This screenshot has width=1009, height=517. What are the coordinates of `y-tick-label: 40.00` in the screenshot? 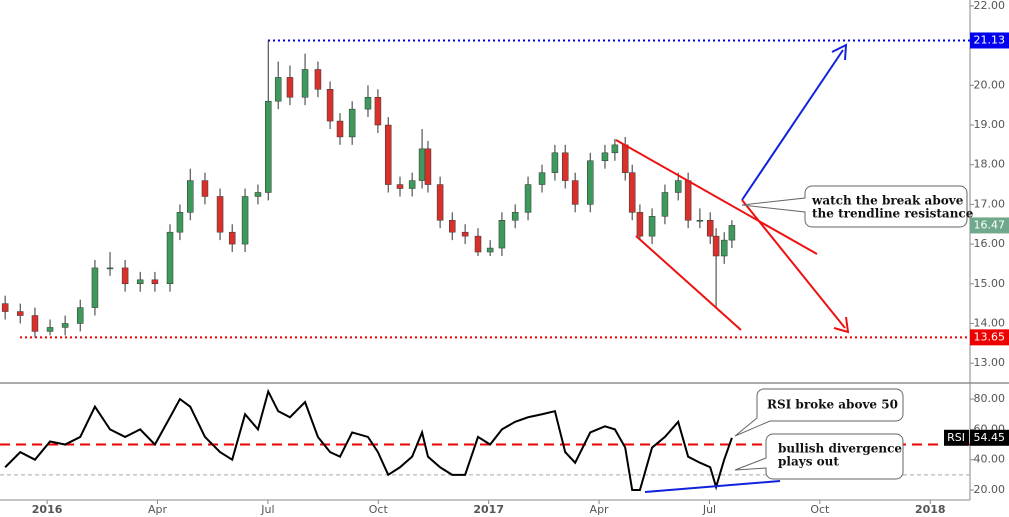 It's located at (990, 459).